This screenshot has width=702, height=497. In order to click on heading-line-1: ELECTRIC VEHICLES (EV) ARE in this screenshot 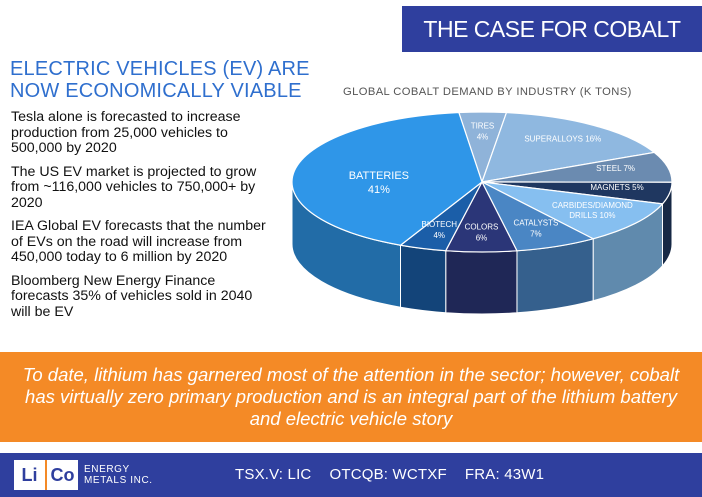, I will do `click(160, 69)`.